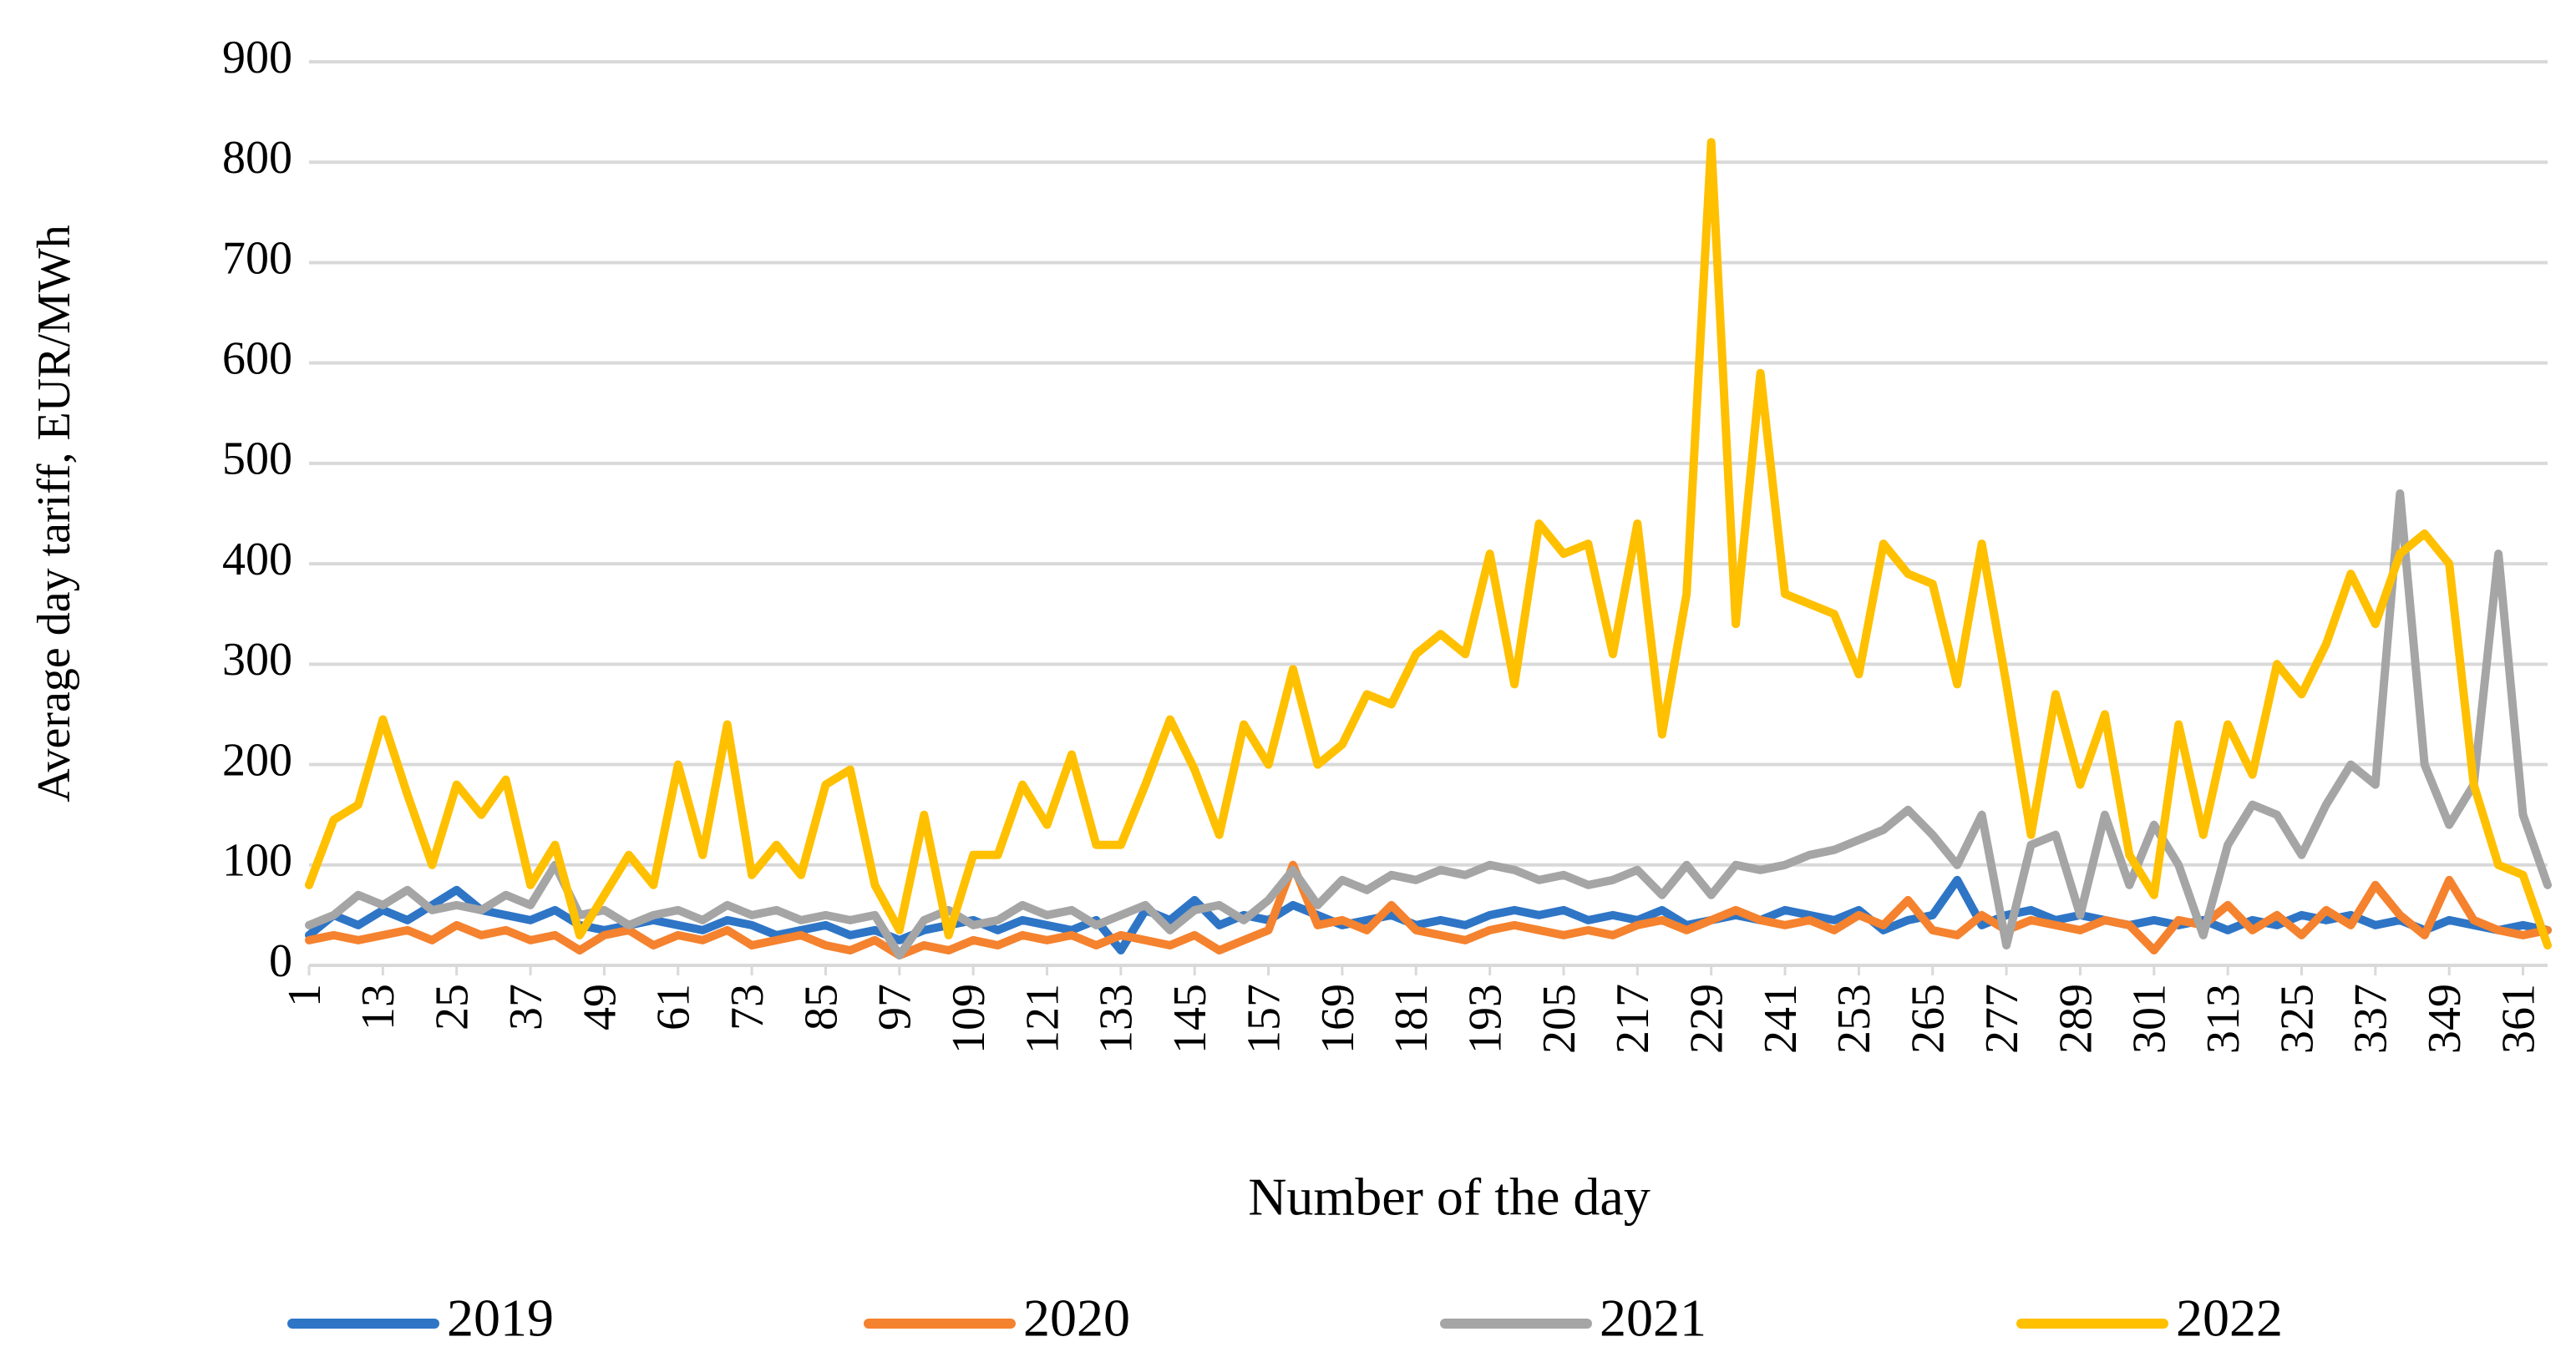 The height and width of the screenshot is (1352, 2576). I want to click on y-tick-label: 900, so click(257, 58).